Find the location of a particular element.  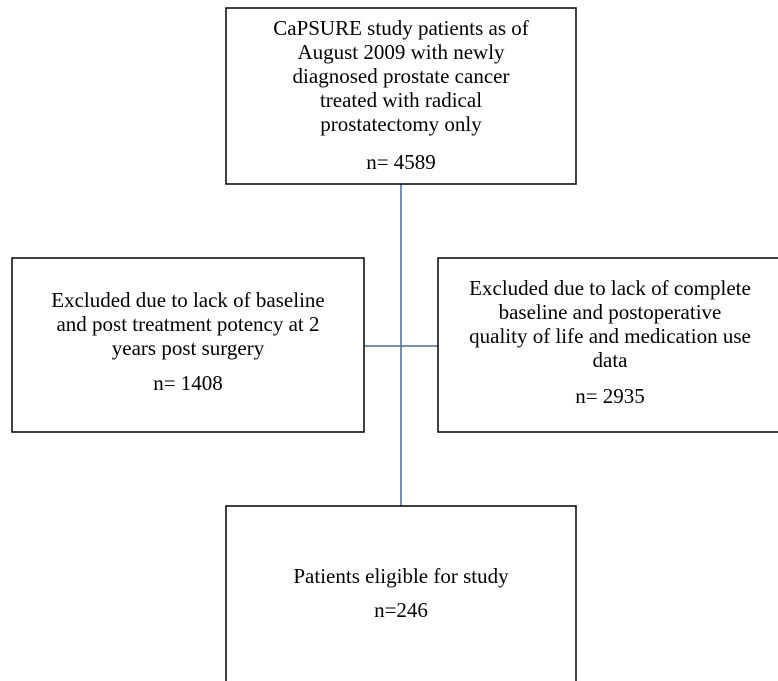

node-count: n= 2935 is located at coordinates (610, 396).